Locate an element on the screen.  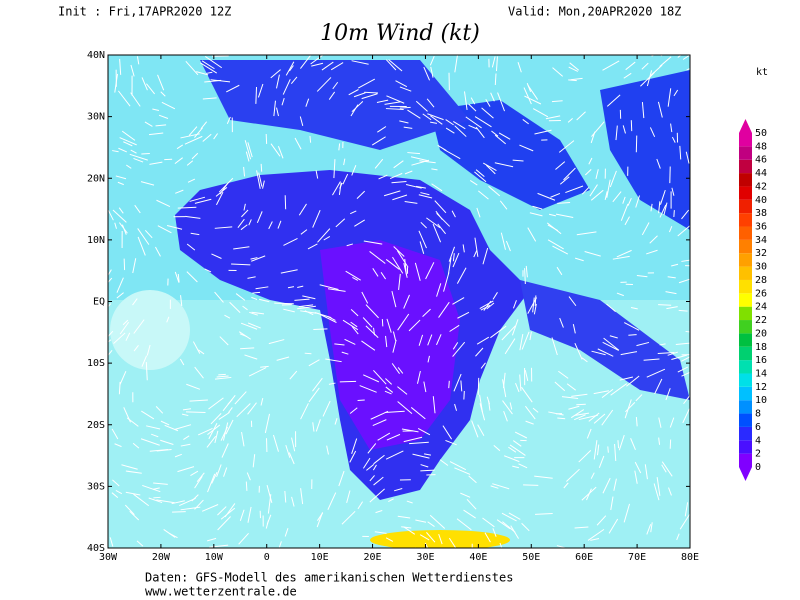
central-africa-calm is located at coordinates (390, 345).